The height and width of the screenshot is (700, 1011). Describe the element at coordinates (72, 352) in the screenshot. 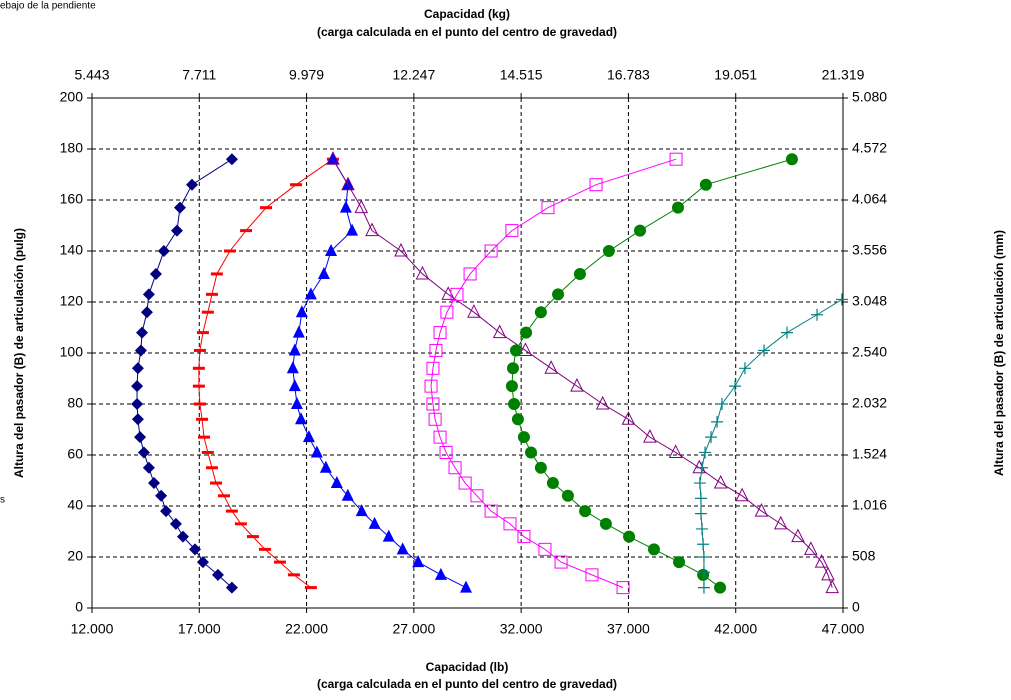

I see `y-tick-label: 100` at that location.